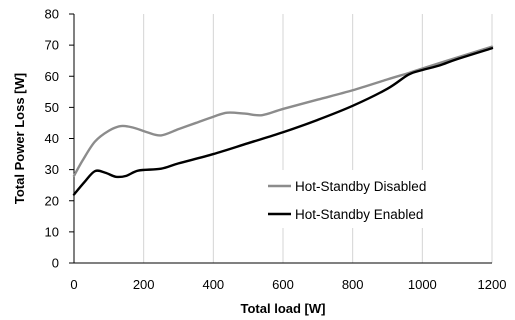  I want to click on x-tick-label: 1200, so click(492, 284).